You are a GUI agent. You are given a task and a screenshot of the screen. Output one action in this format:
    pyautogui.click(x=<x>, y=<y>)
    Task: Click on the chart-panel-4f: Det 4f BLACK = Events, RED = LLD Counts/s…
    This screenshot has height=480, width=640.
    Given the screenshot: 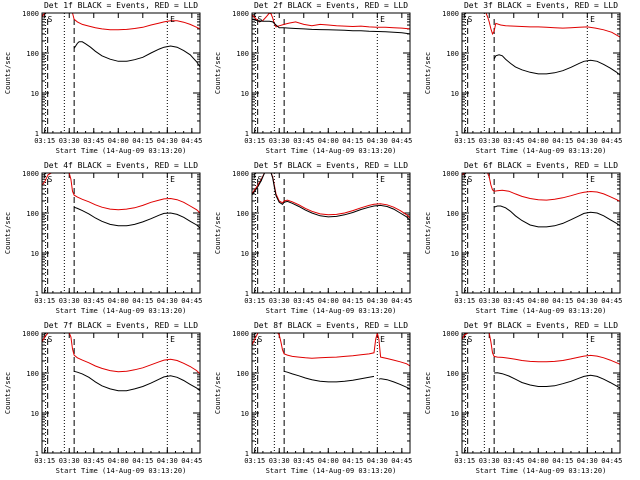 What is the action you would take?
    pyautogui.click(x=103, y=238)
    